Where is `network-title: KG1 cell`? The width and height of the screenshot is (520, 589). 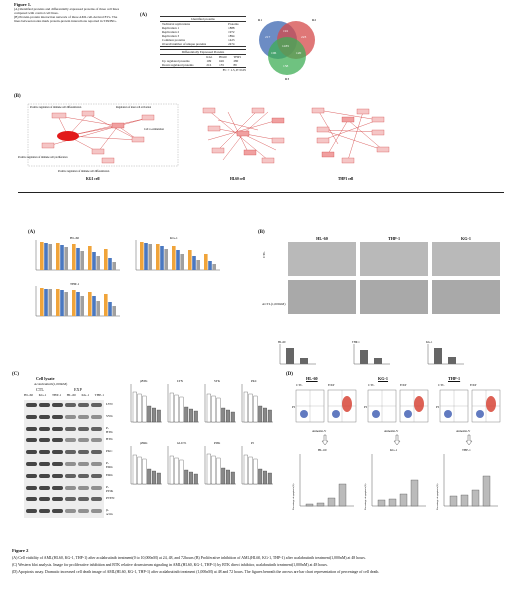
network-title: KG1 cell is located at coordinates (92, 179).